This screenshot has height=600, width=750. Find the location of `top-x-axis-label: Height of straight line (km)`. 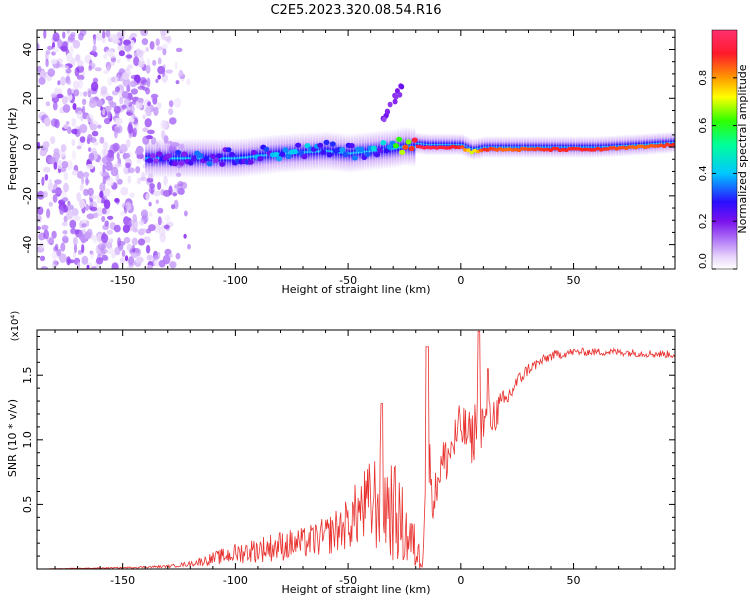

top-x-axis-label: Height of straight line (km) is located at coordinates (355, 289).